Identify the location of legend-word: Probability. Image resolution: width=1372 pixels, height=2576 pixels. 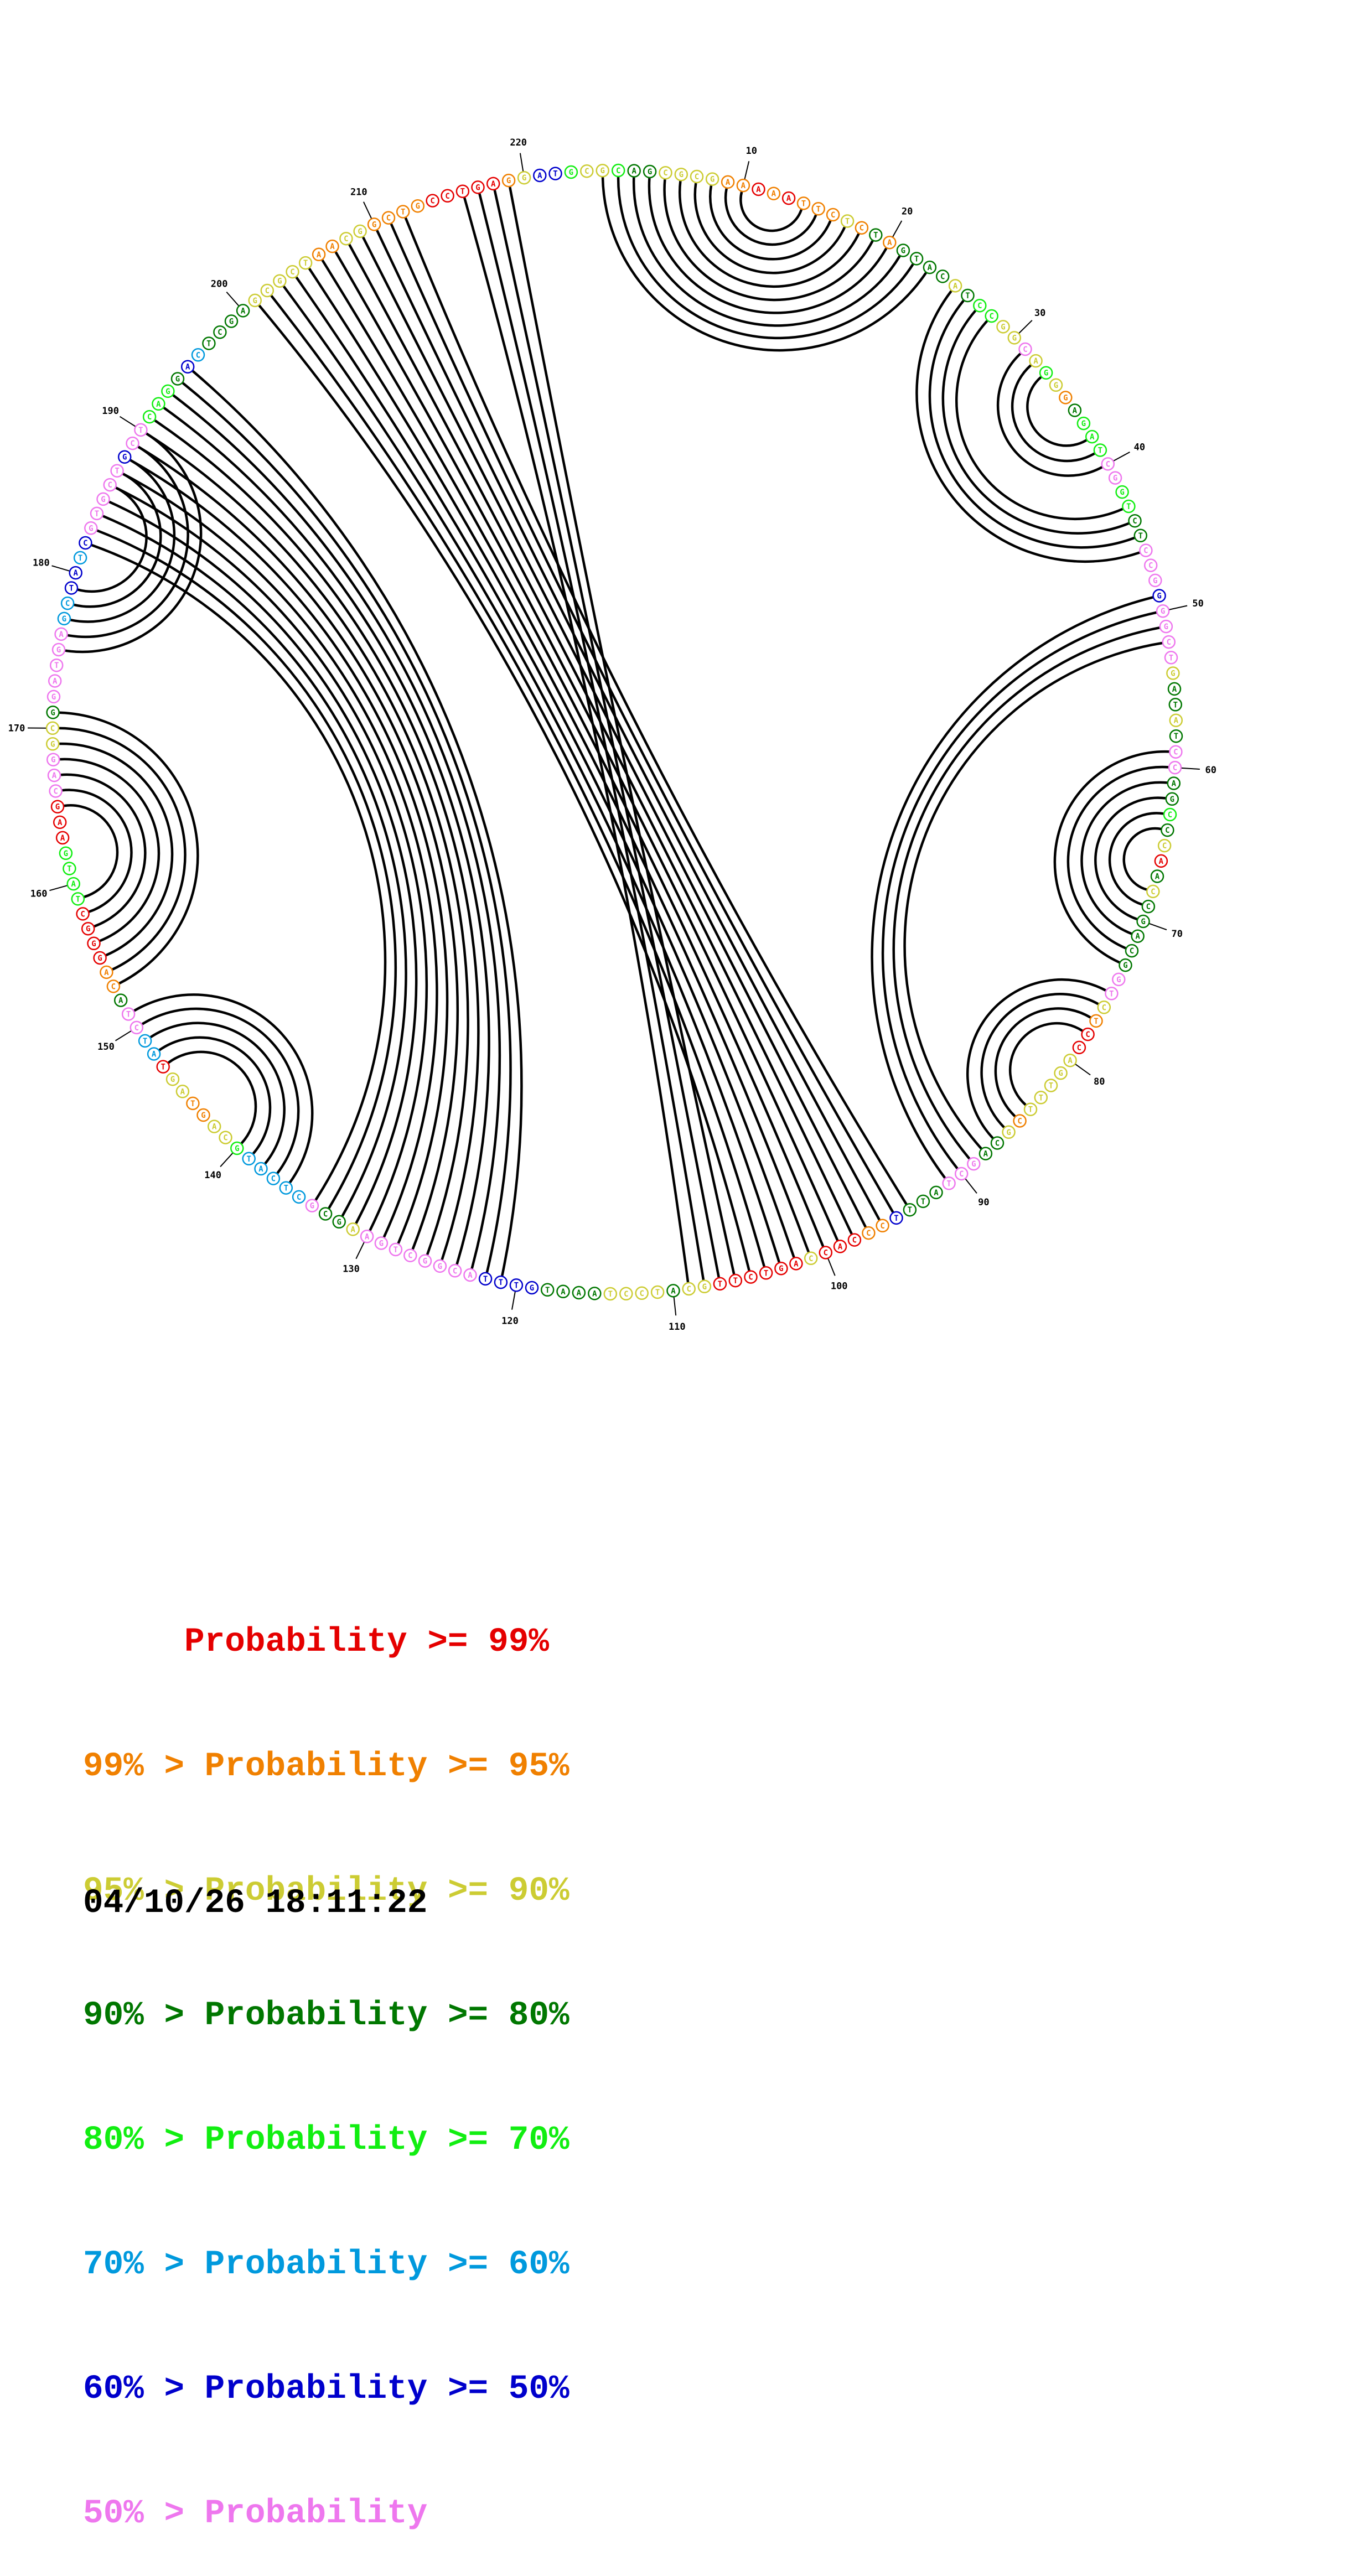
(316, 2016).